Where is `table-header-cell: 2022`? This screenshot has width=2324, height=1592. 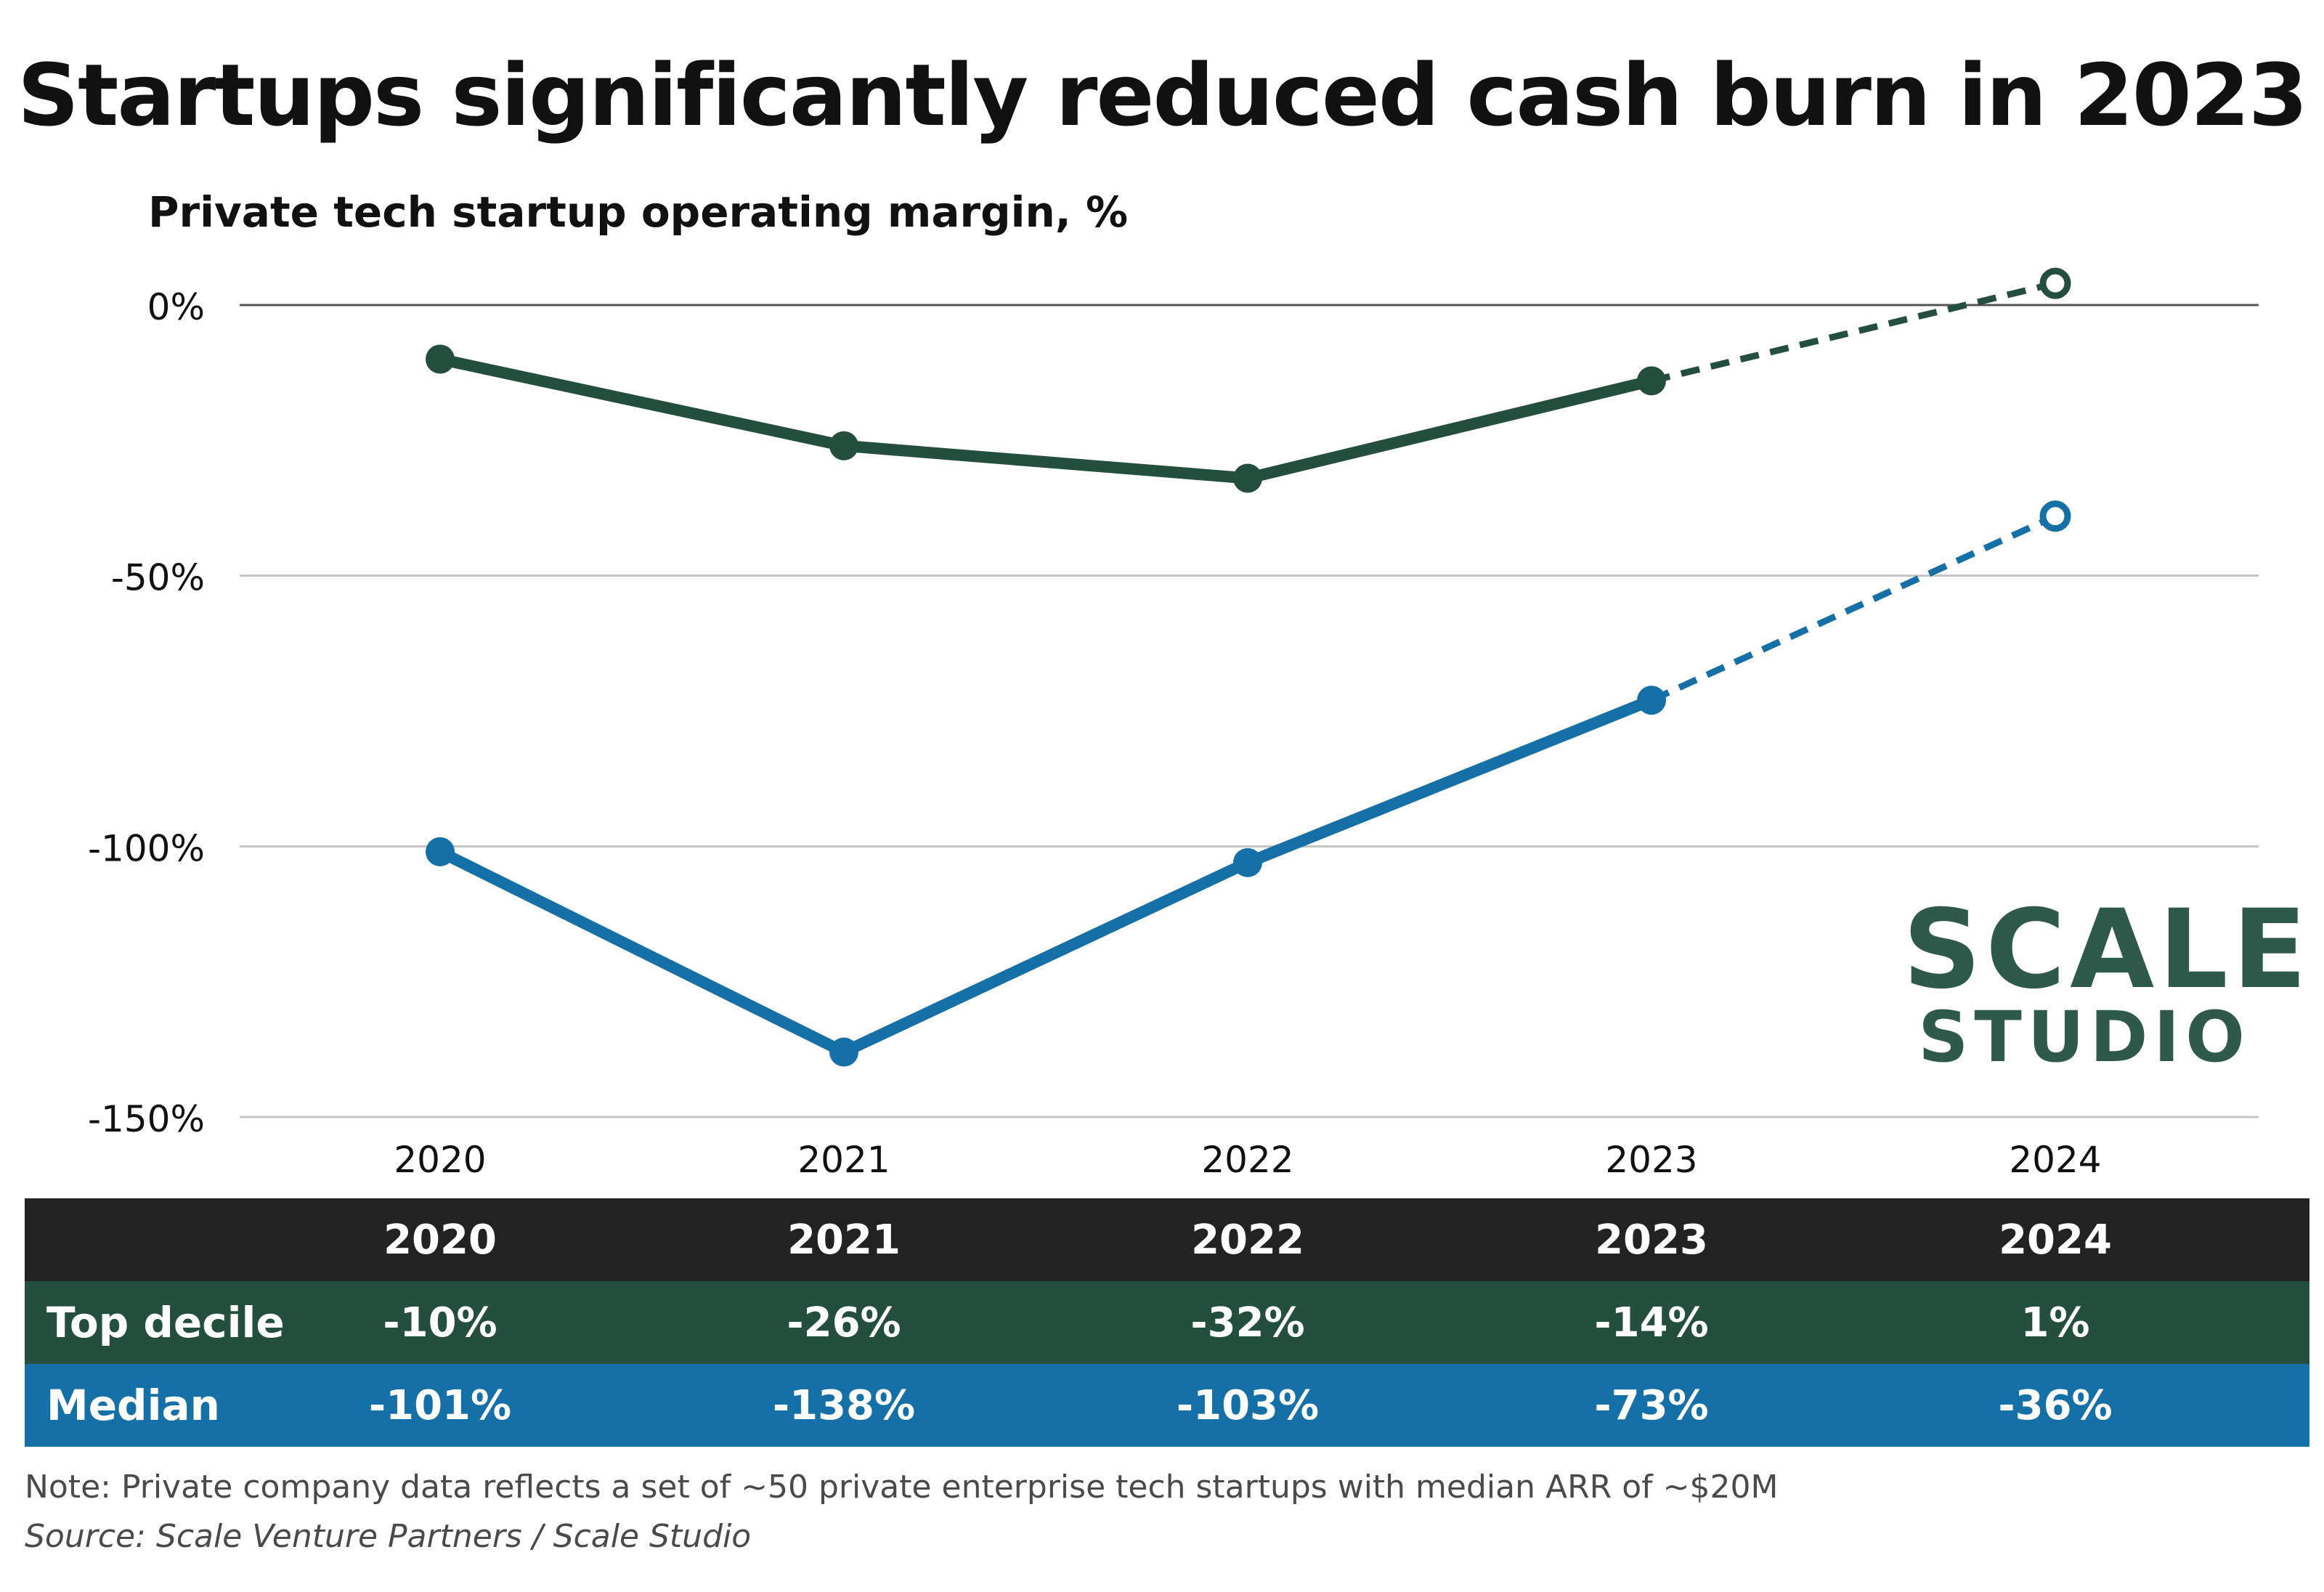 table-header-cell: 2022 is located at coordinates (1247, 1240).